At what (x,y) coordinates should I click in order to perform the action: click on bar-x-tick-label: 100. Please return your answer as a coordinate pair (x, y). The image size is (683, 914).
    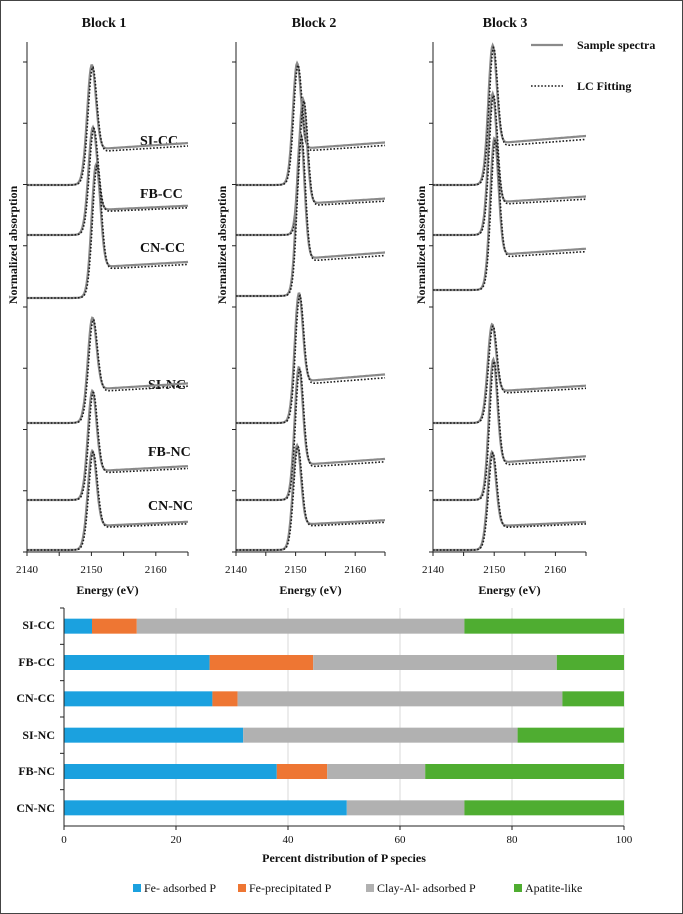
    Looking at the image, I should click on (624, 840).